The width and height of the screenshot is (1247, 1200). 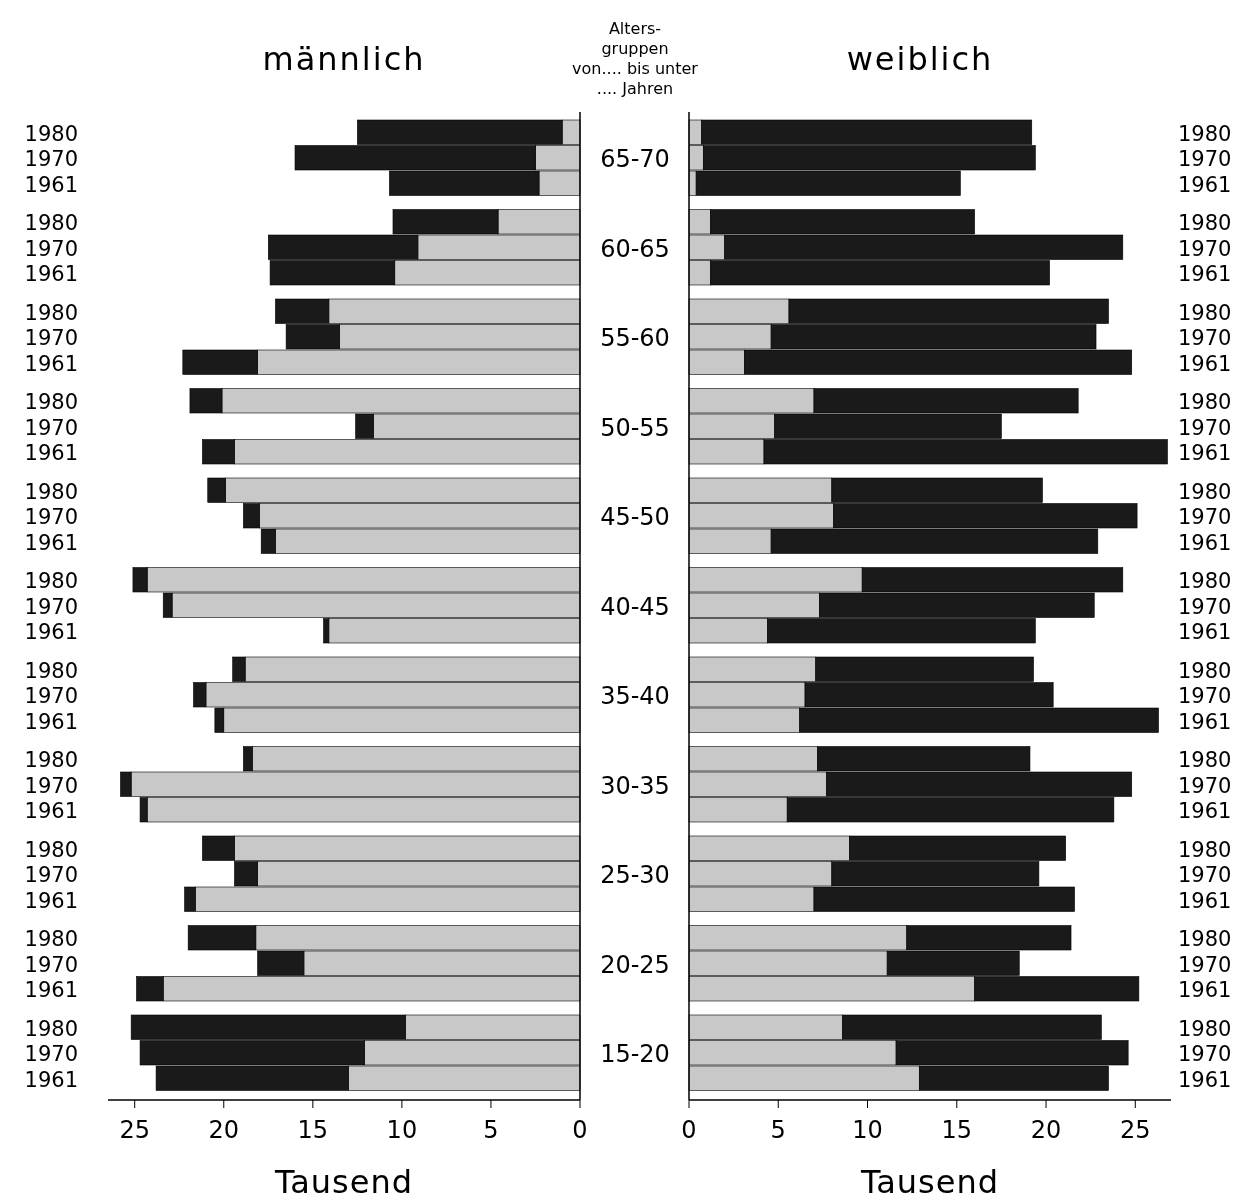 What do you see at coordinates (635, 785) in the screenshot?
I see `text: 30-35` at bounding box center [635, 785].